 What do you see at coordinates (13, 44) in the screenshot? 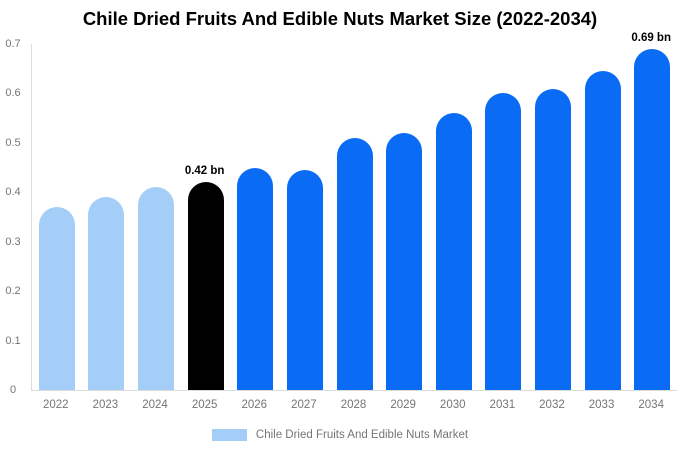
I see `y-axis-tick-label: 0.7` at bounding box center [13, 44].